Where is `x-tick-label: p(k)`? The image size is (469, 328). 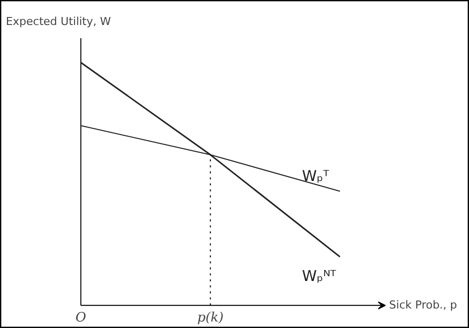 x-tick-label: p(k) is located at coordinates (210, 318).